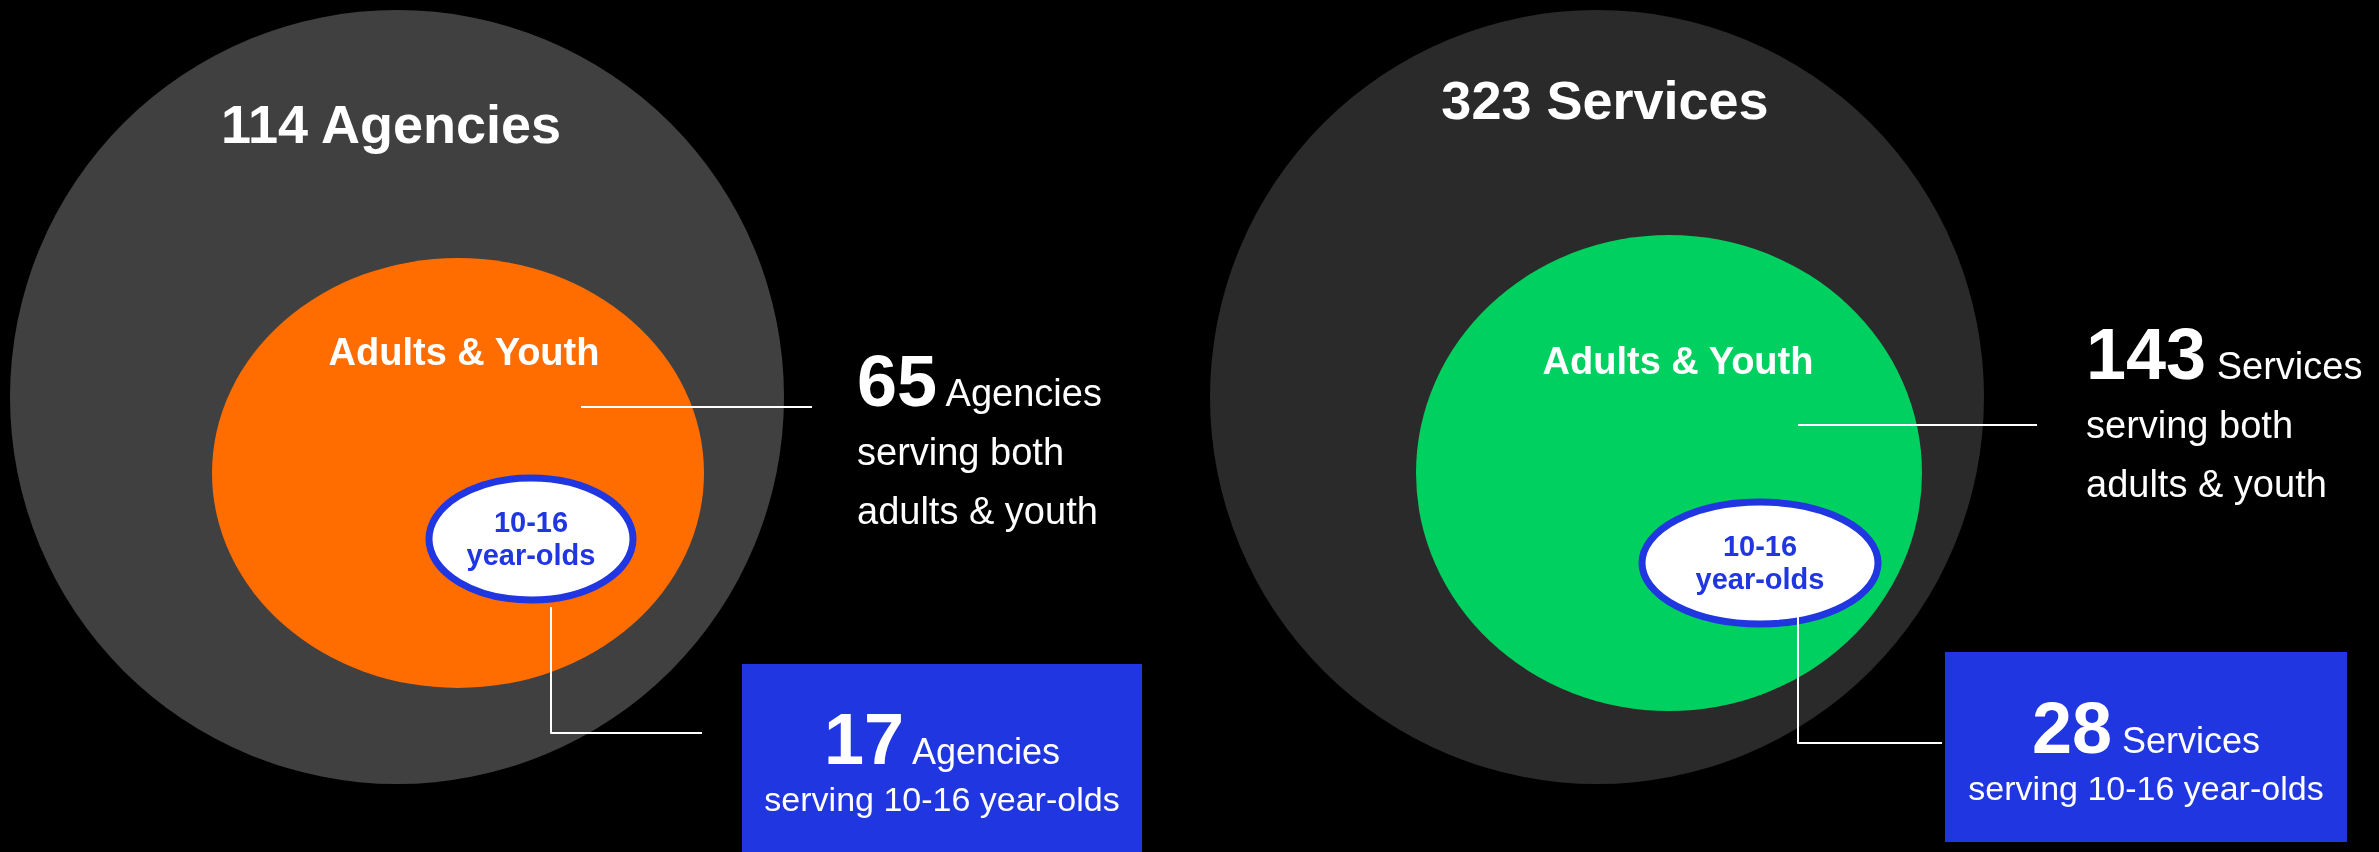 The height and width of the screenshot is (852, 2379). I want to click on data-label: 143, so click(2146, 354).